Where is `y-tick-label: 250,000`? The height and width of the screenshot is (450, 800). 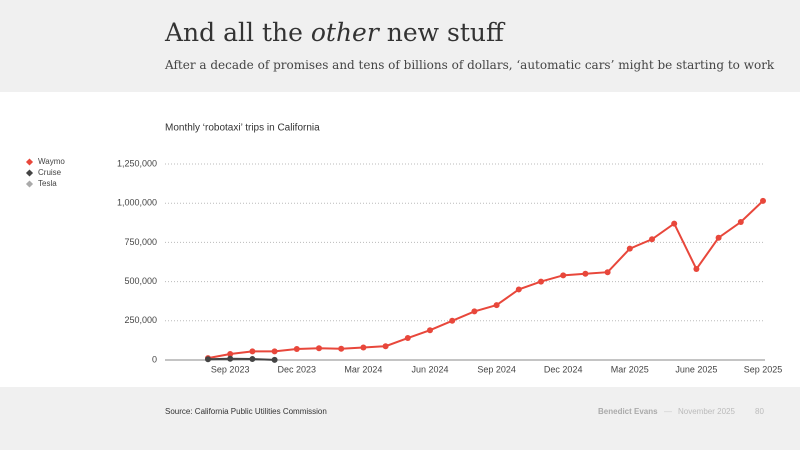 y-tick-label: 250,000 is located at coordinates (140, 320).